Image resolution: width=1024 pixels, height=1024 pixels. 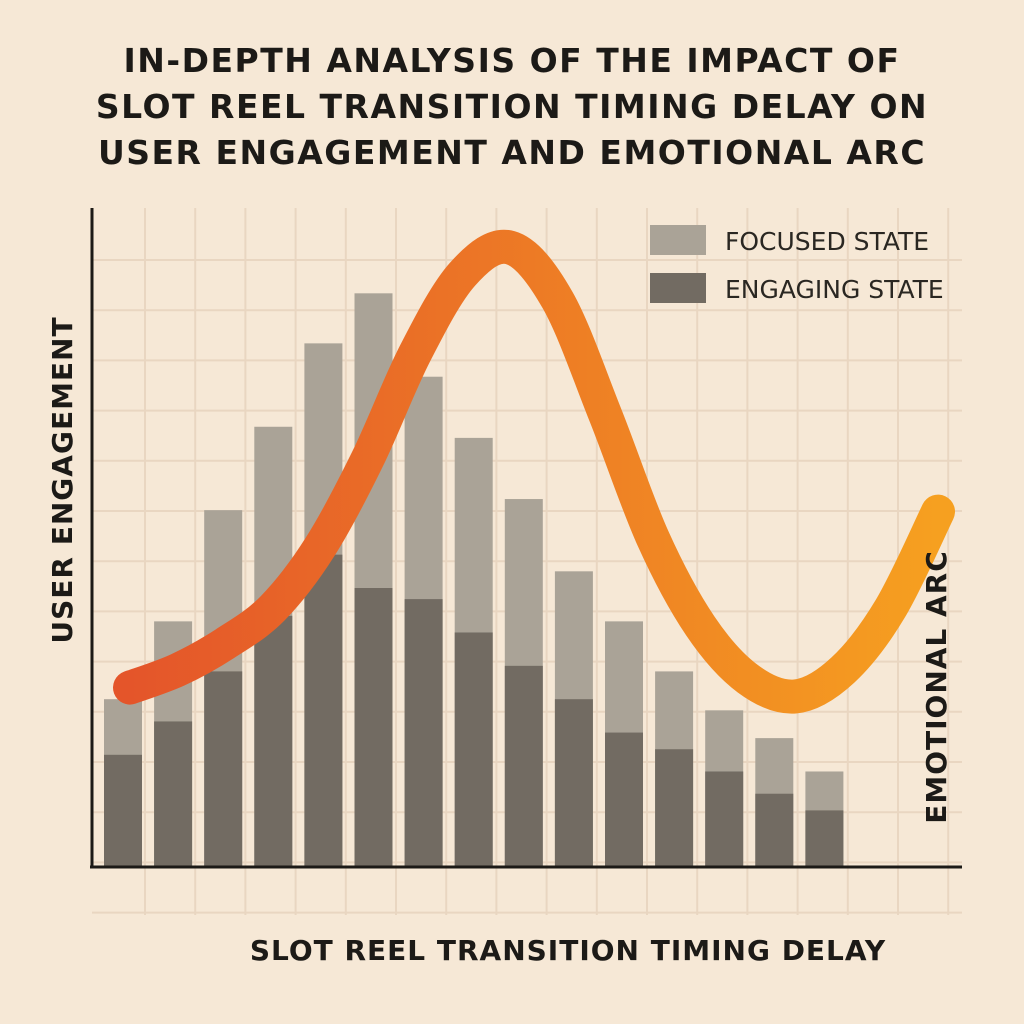 I want to click on legend: FOCUSED STATE ENGAGING STATE, so click(x=797, y=264).